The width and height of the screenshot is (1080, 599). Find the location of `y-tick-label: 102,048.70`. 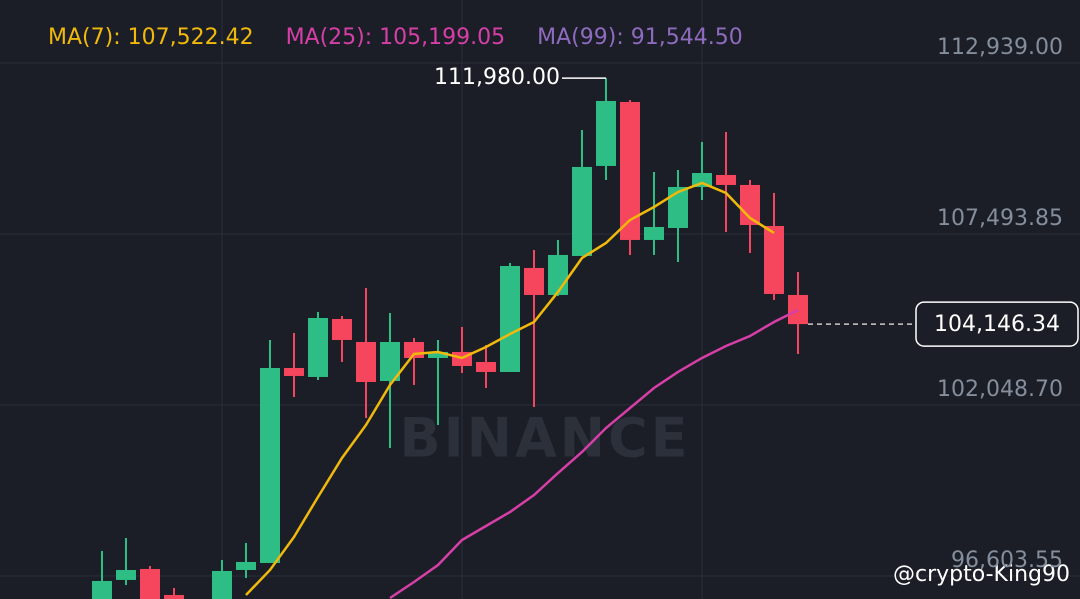

y-tick-label: 102,048.70 is located at coordinates (1000, 389).